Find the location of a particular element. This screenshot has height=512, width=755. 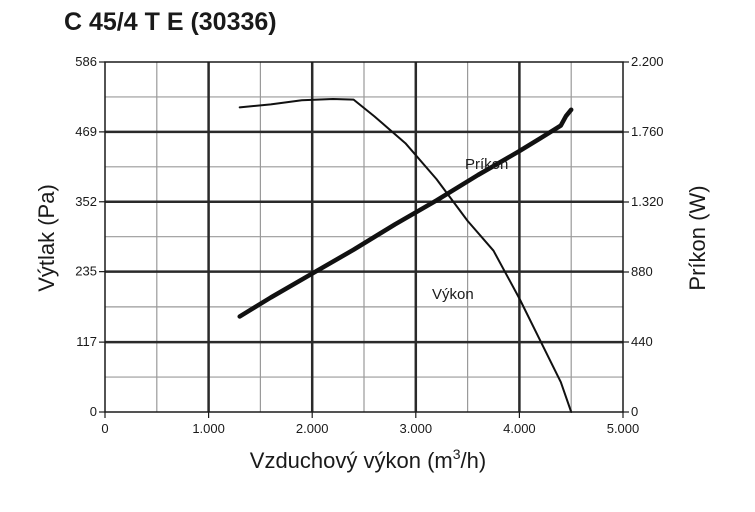

x-tick-label: 5.000 is located at coordinates (623, 428).